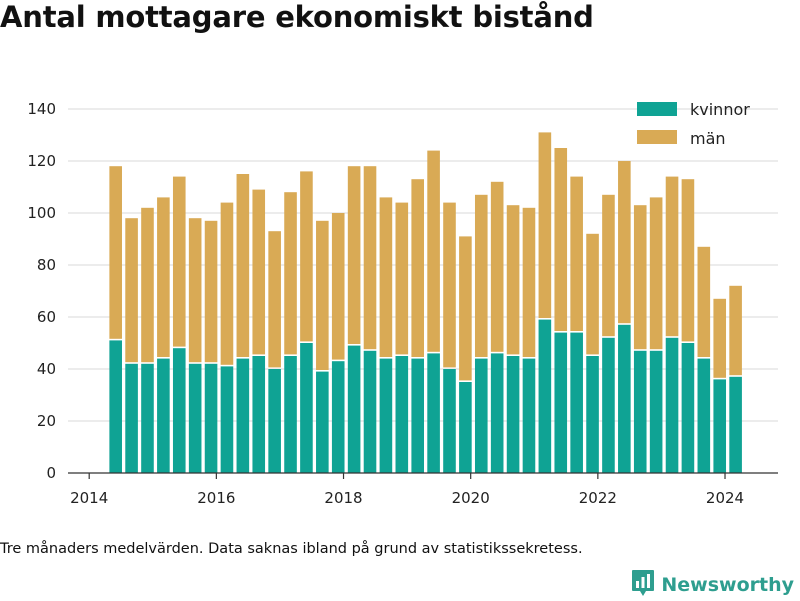  I want to click on x-tick-label: 2020, so click(471, 498).